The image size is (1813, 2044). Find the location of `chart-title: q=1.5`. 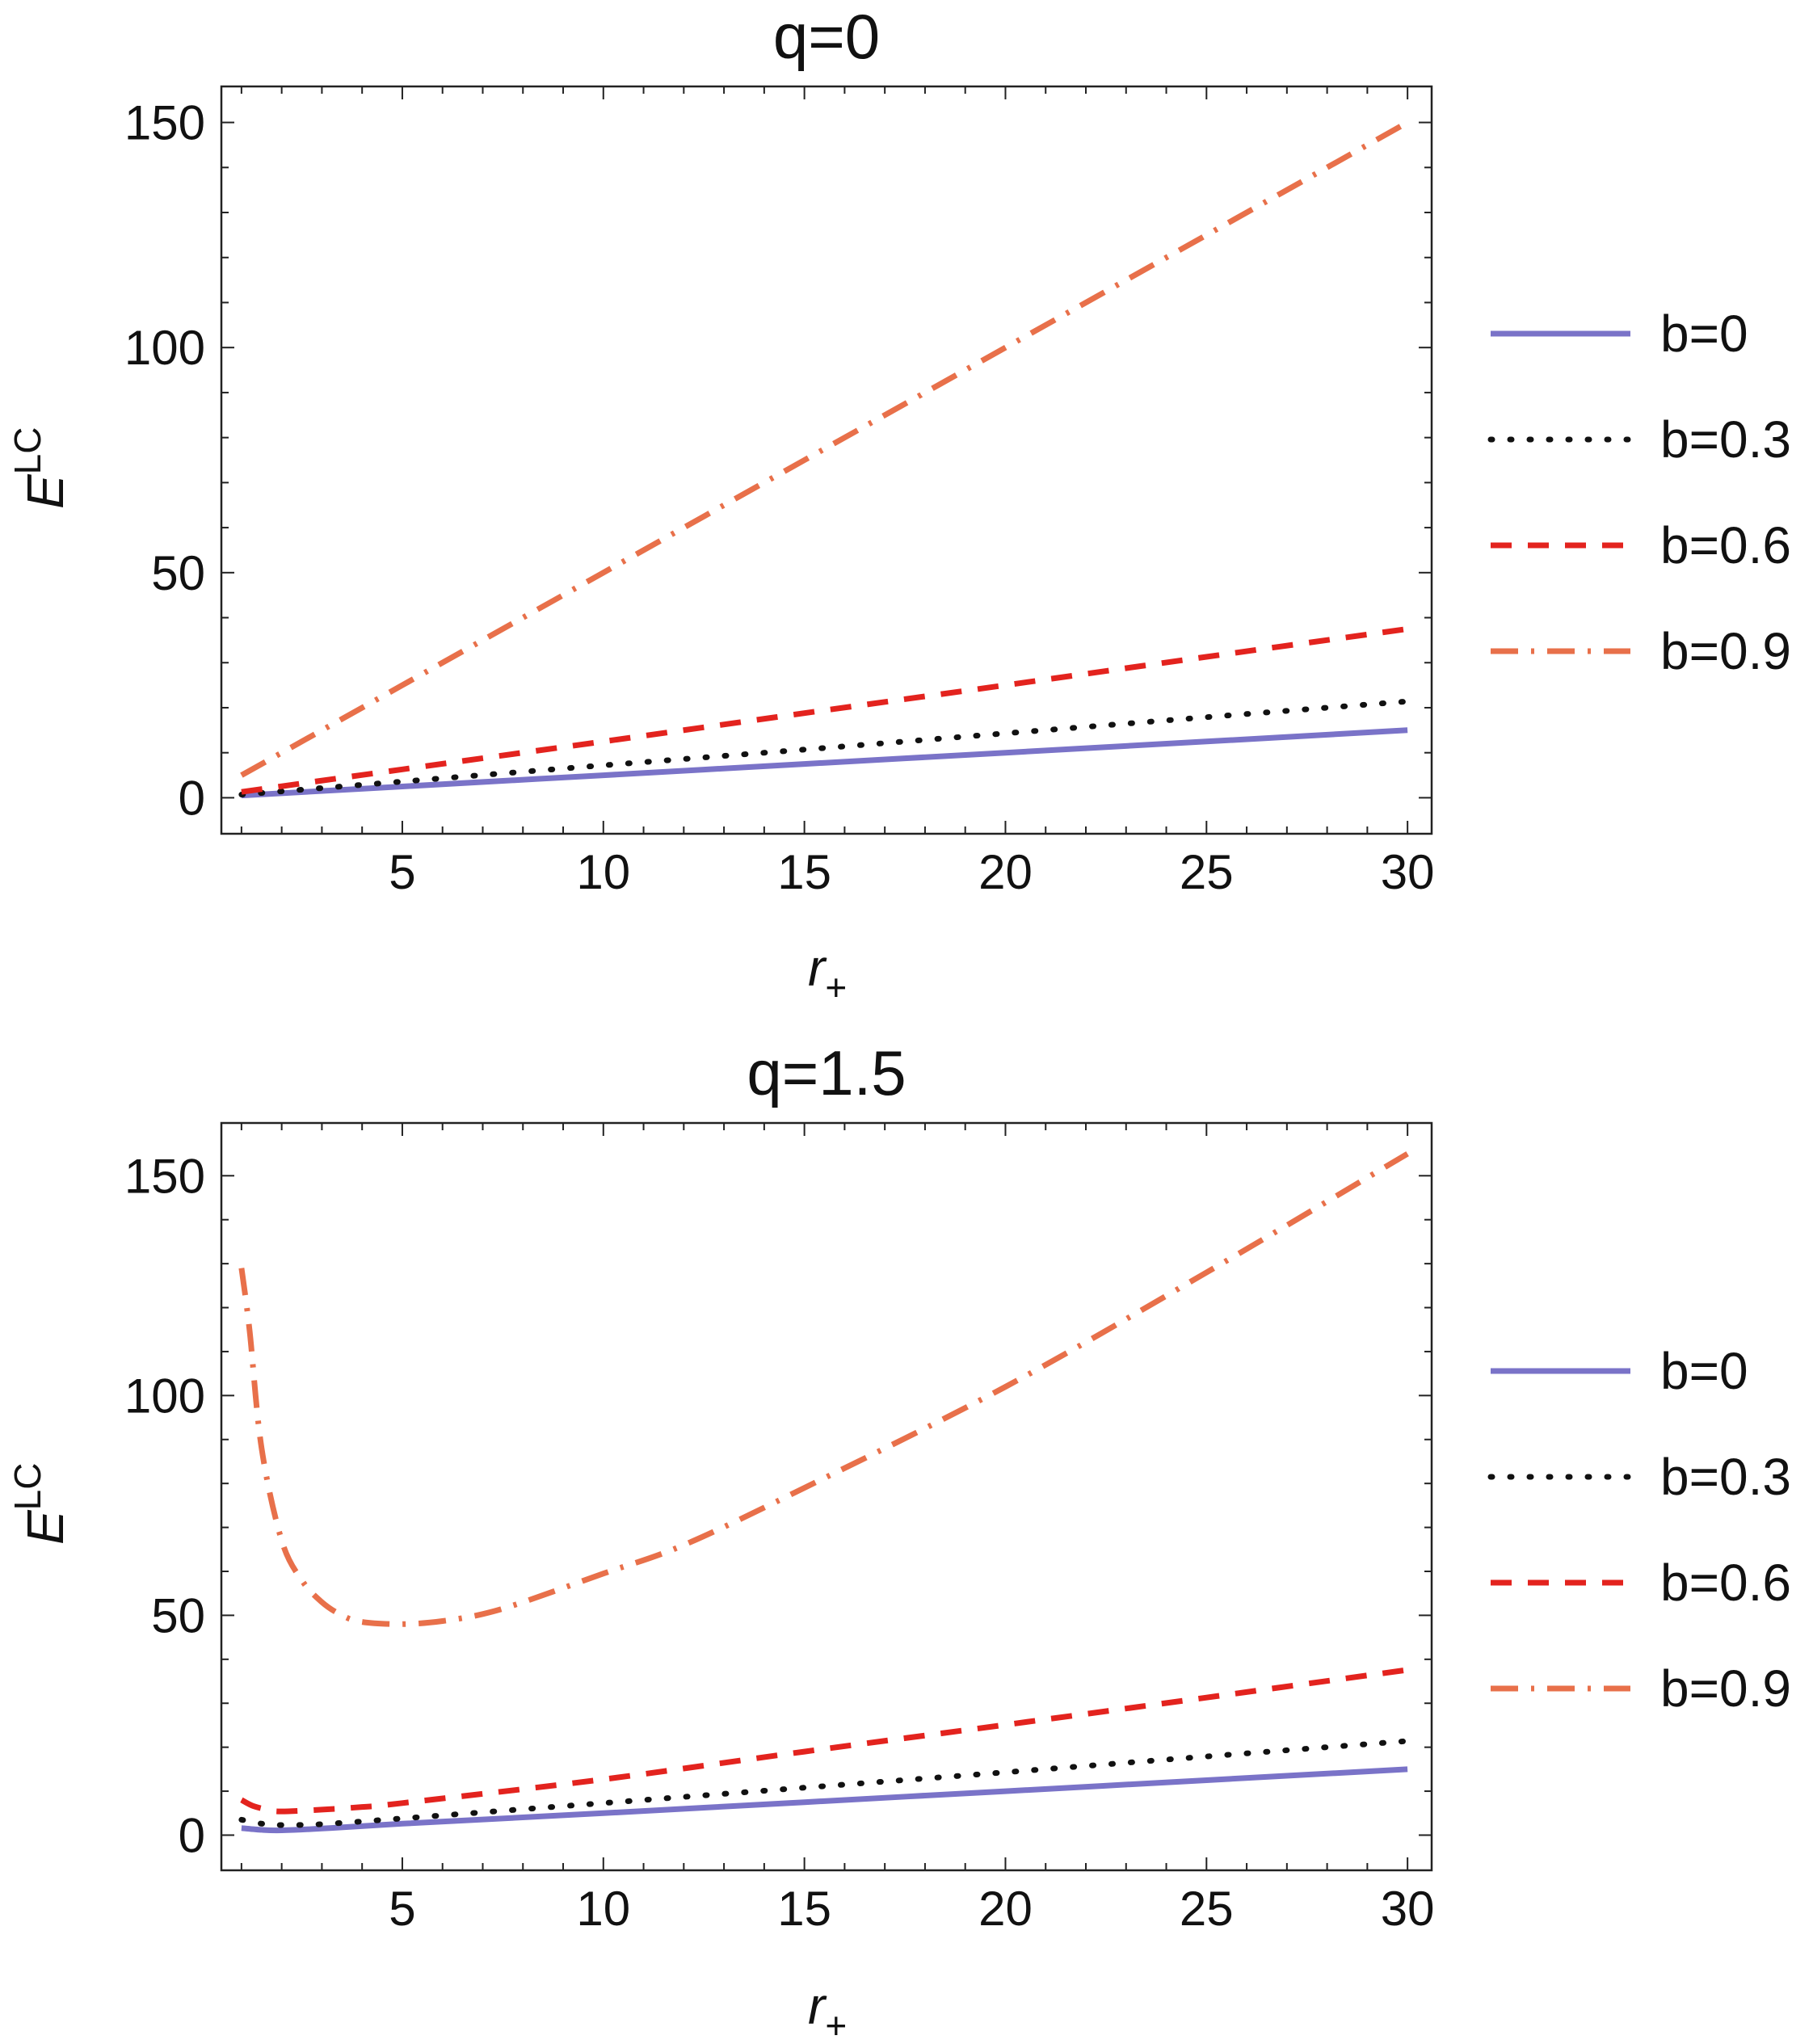

chart-title: q=1.5 is located at coordinates (827, 1072).